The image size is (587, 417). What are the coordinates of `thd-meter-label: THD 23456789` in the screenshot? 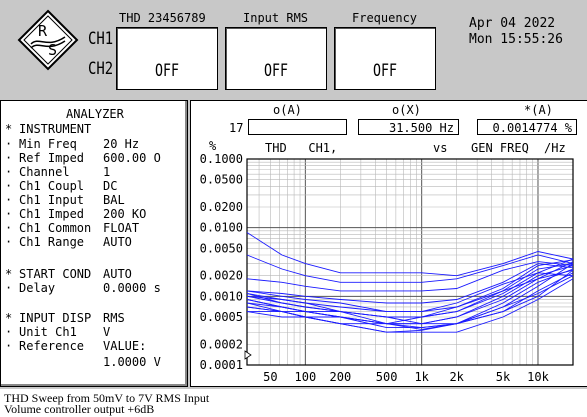 It's located at (162, 18).